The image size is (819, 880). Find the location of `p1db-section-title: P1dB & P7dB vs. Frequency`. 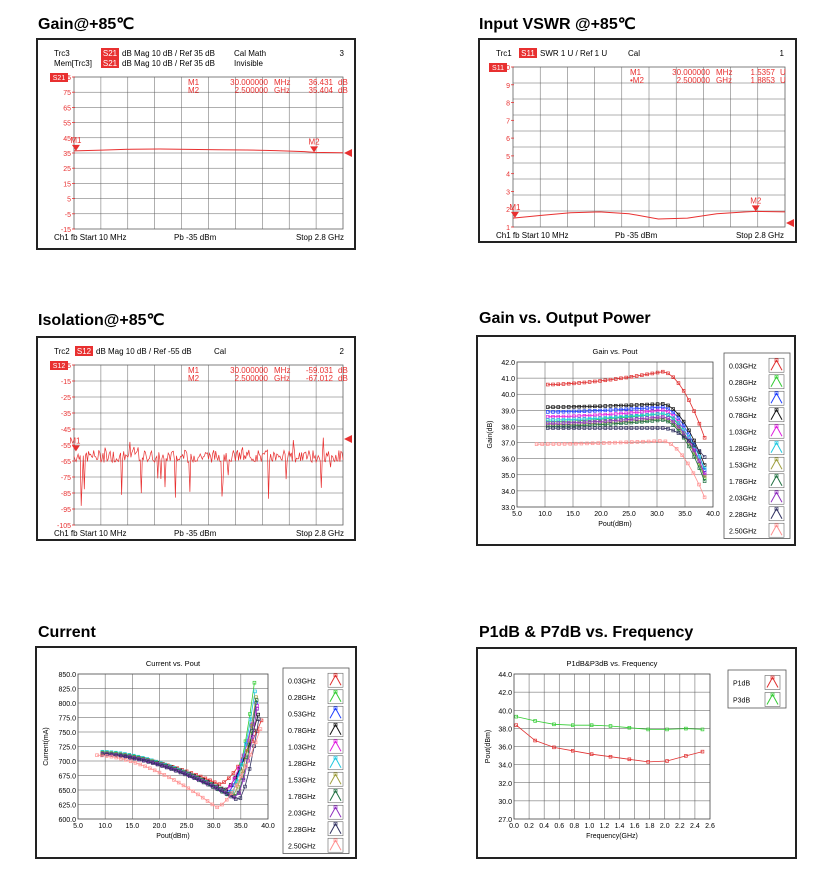

p1db-section-title: P1dB & P7dB vs. Frequency is located at coordinates (586, 632).